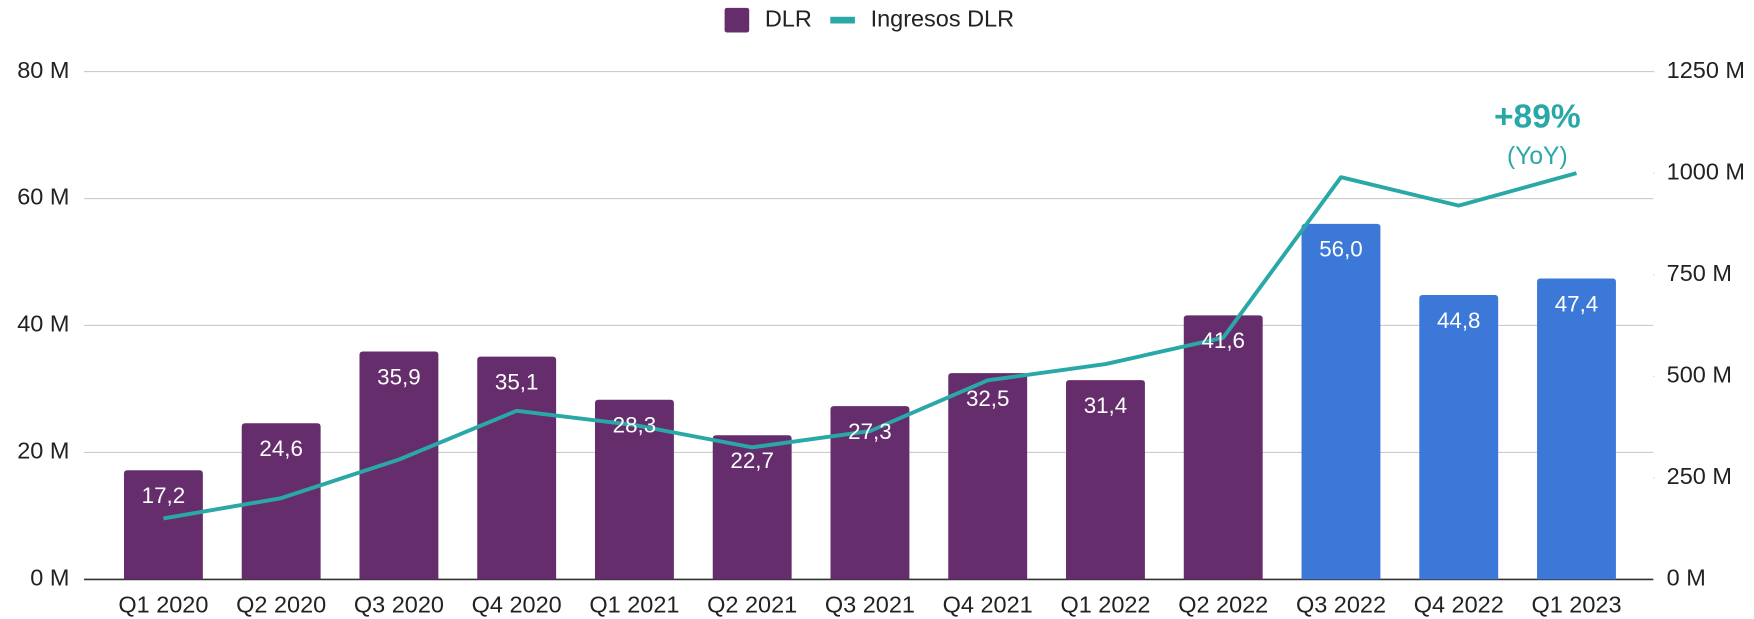 The width and height of the screenshot is (1754, 619). What do you see at coordinates (517, 381) in the screenshot?
I see `data-label: 35,1` at bounding box center [517, 381].